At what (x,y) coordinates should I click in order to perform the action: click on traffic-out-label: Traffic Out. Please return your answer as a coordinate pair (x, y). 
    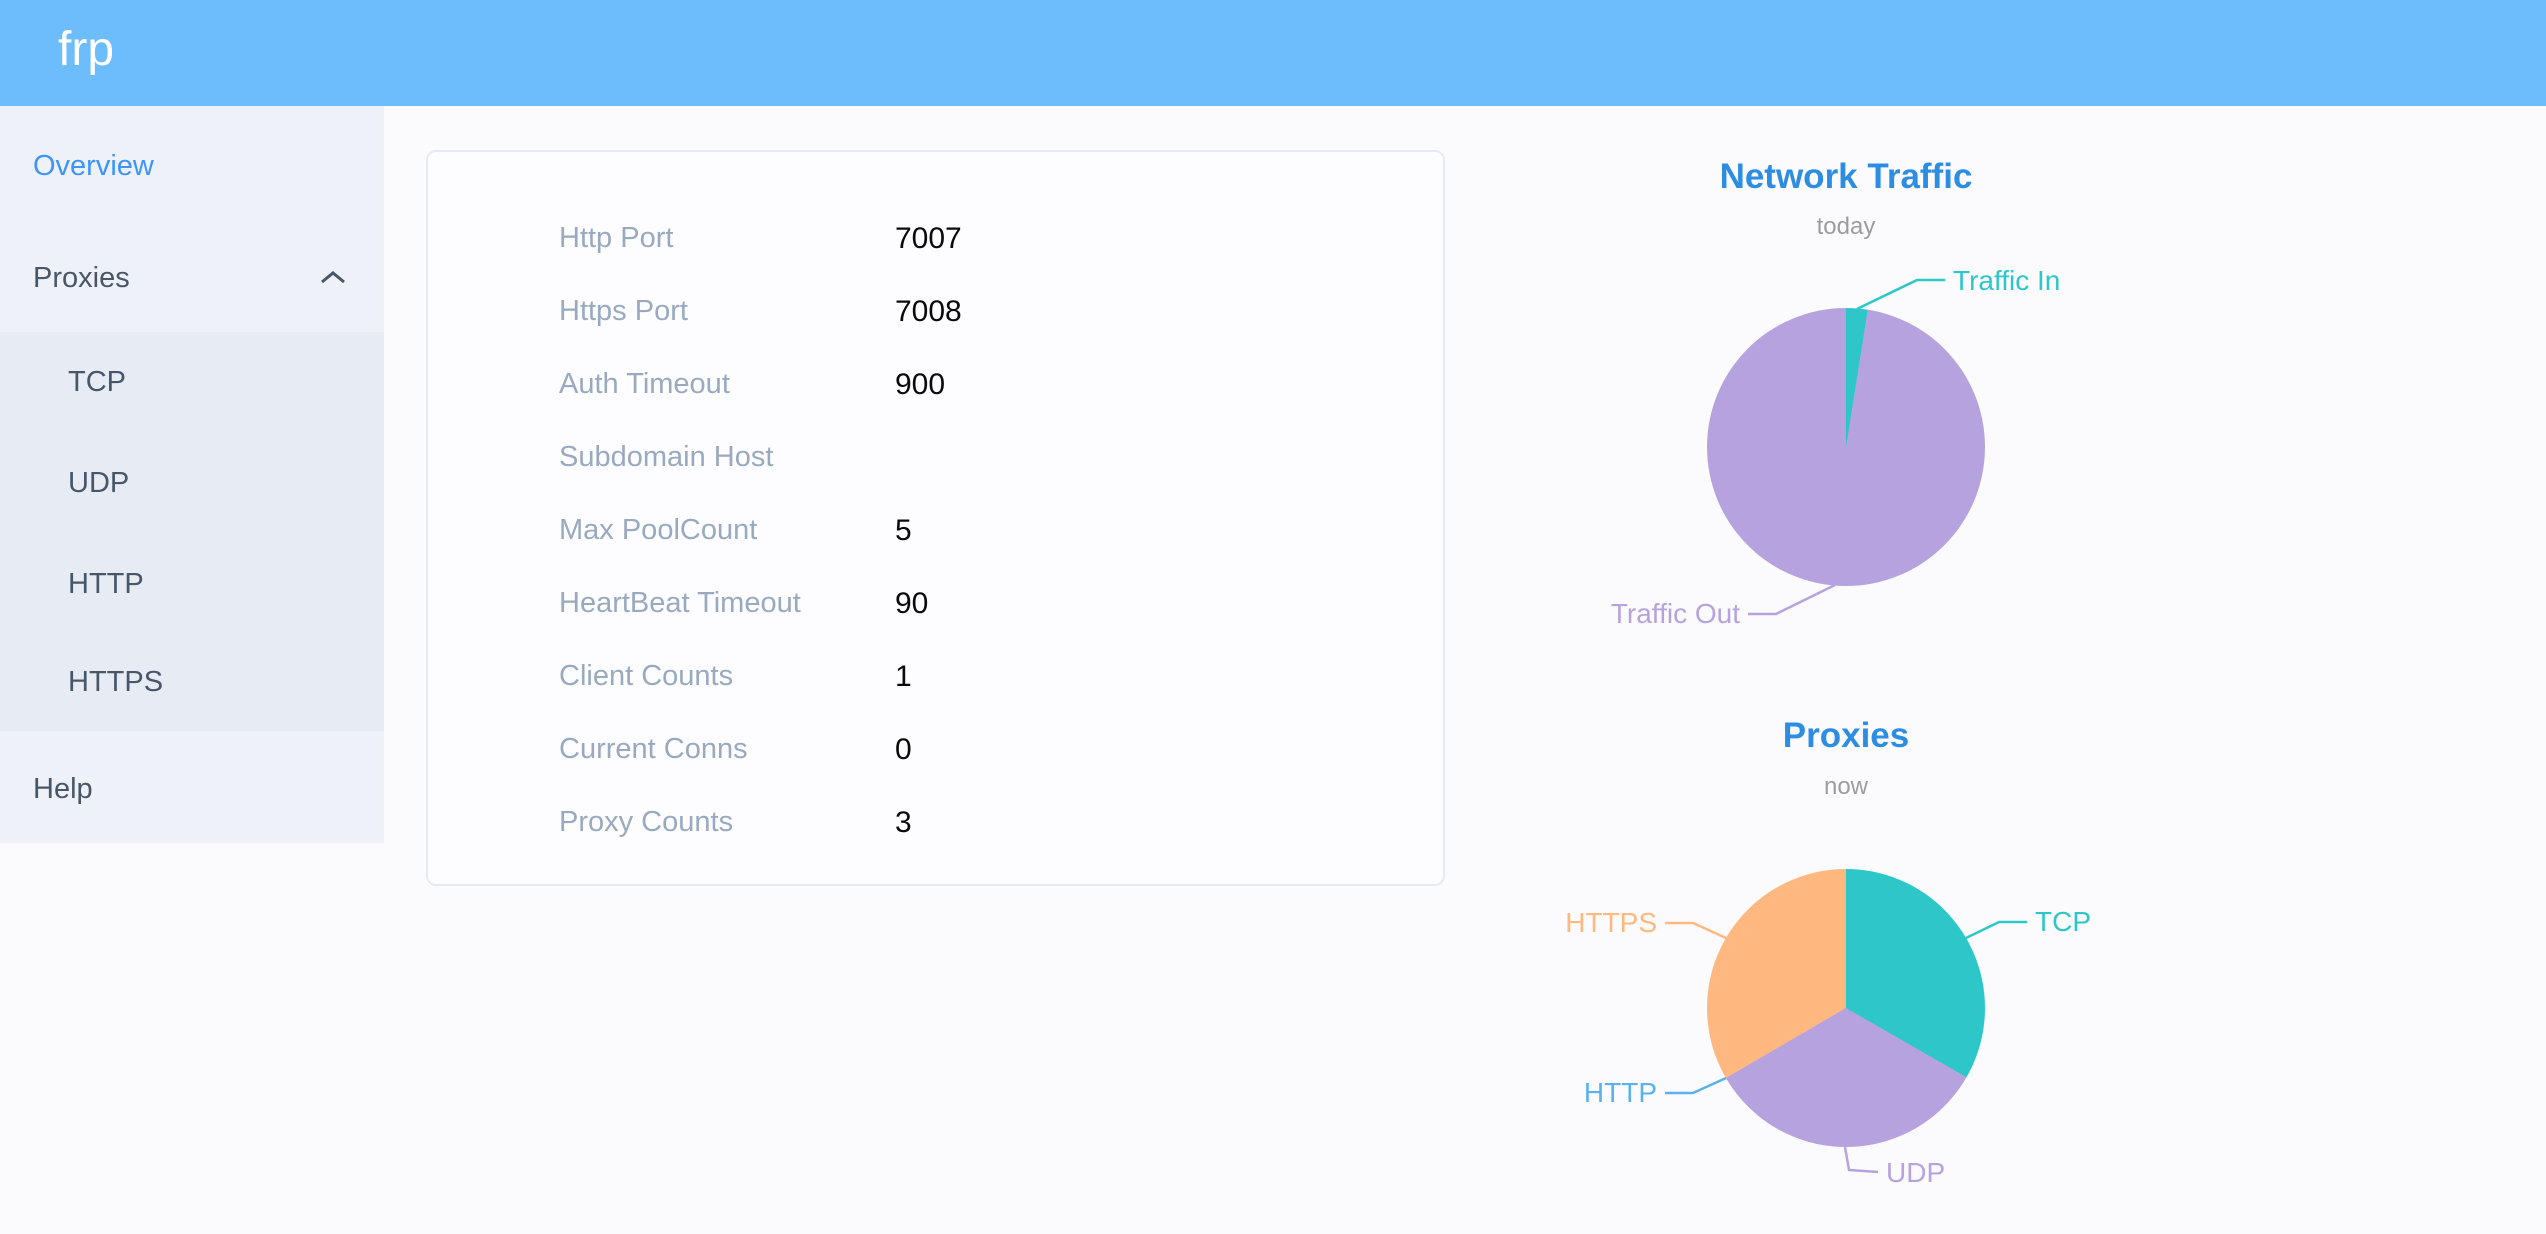
    Looking at the image, I should click on (1675, 613).